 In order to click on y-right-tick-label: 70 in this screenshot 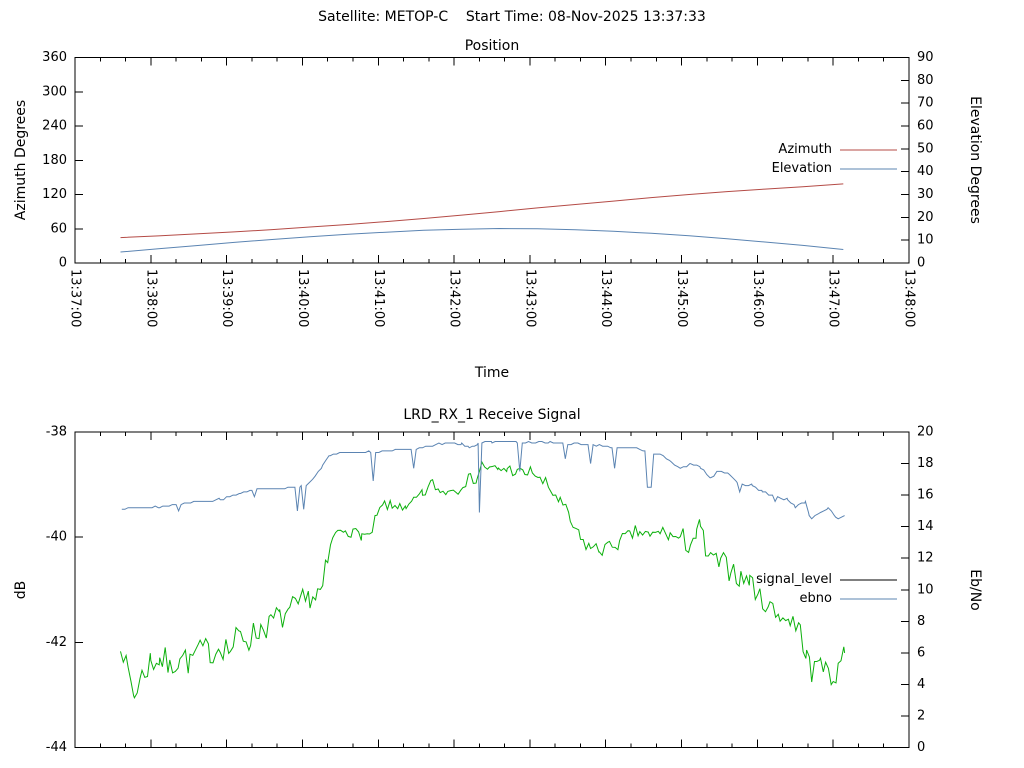, I will do `click(925, 103)`.